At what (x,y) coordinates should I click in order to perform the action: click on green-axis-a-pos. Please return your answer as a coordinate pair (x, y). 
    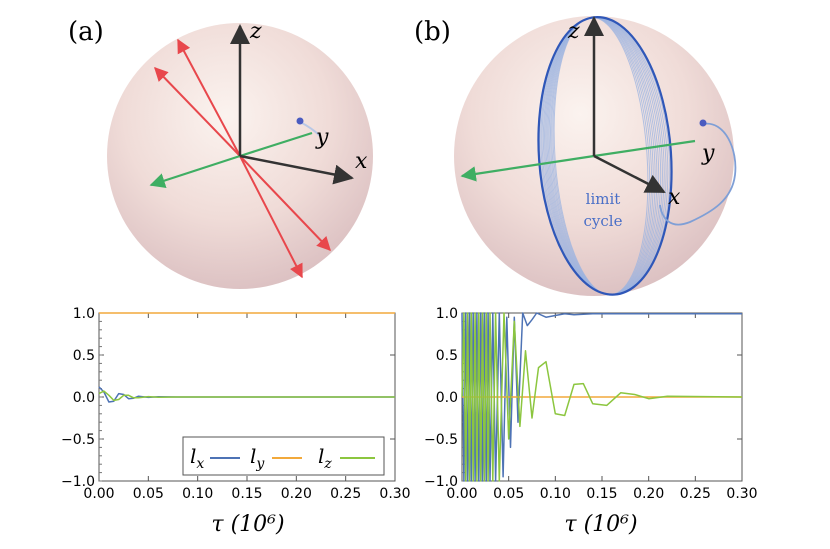
    Looking at the image, I should click on (276, 144).